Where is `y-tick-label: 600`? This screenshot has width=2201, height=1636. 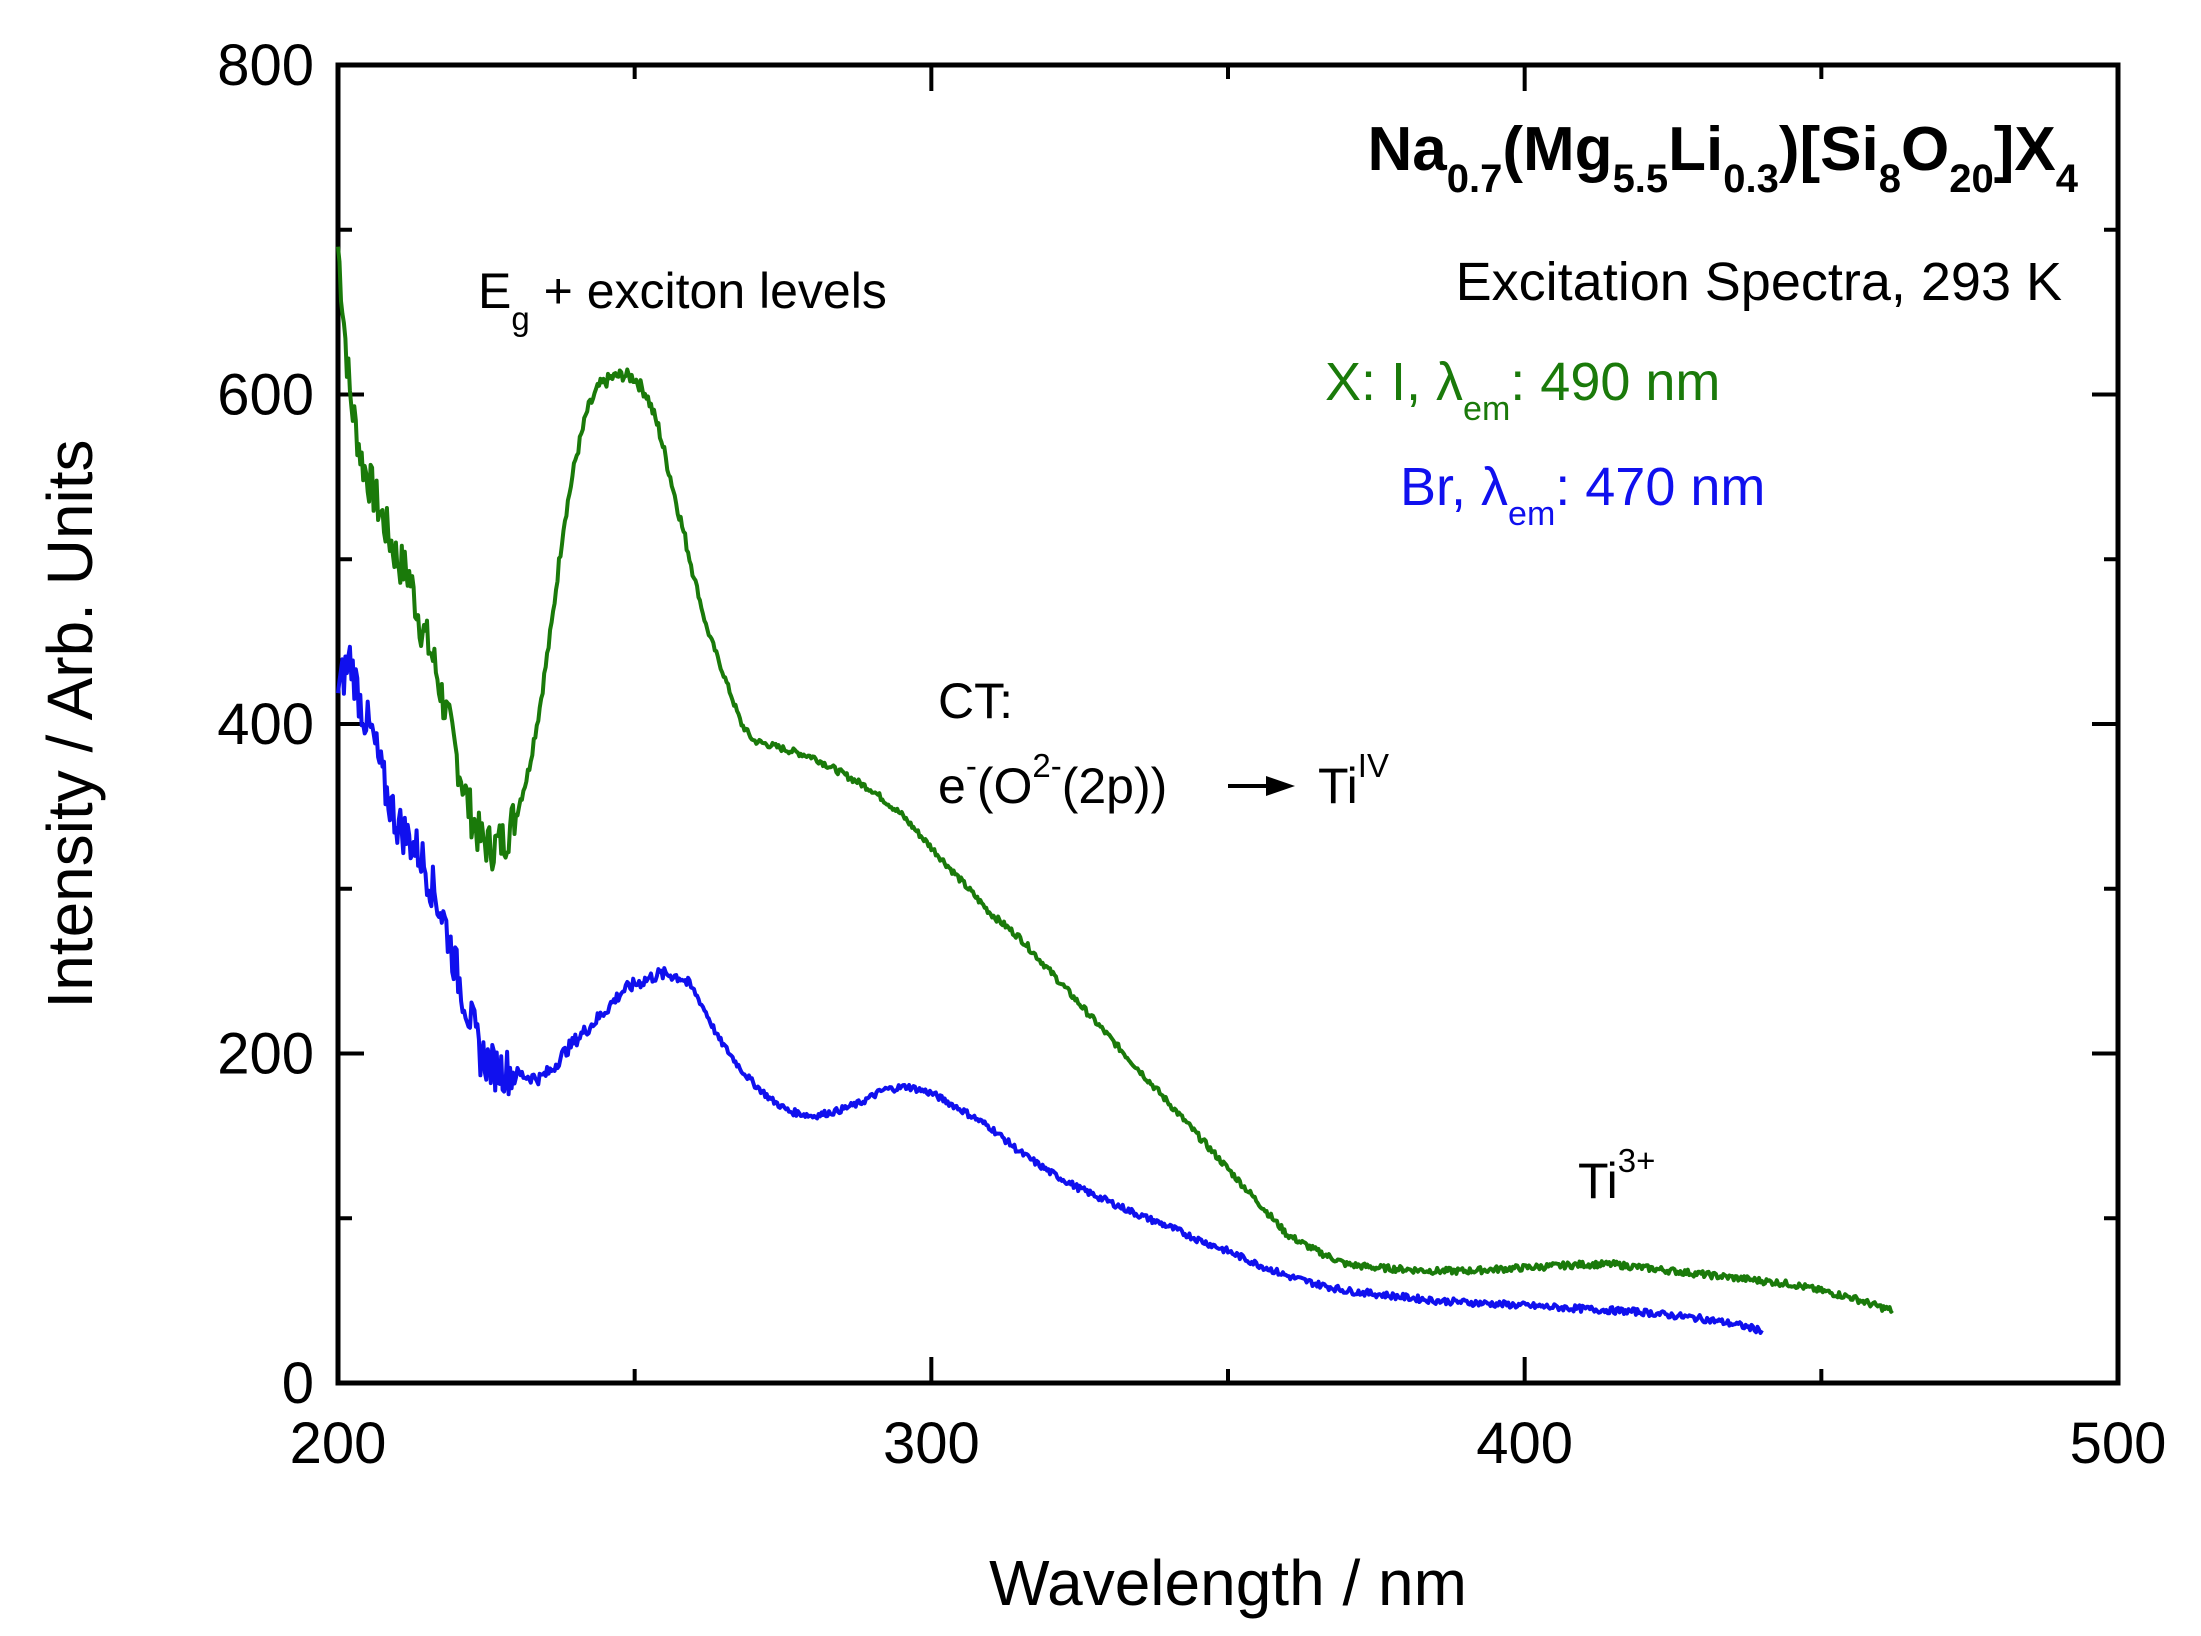 y-tick-label: 600 is located at coordinates (265, 395).